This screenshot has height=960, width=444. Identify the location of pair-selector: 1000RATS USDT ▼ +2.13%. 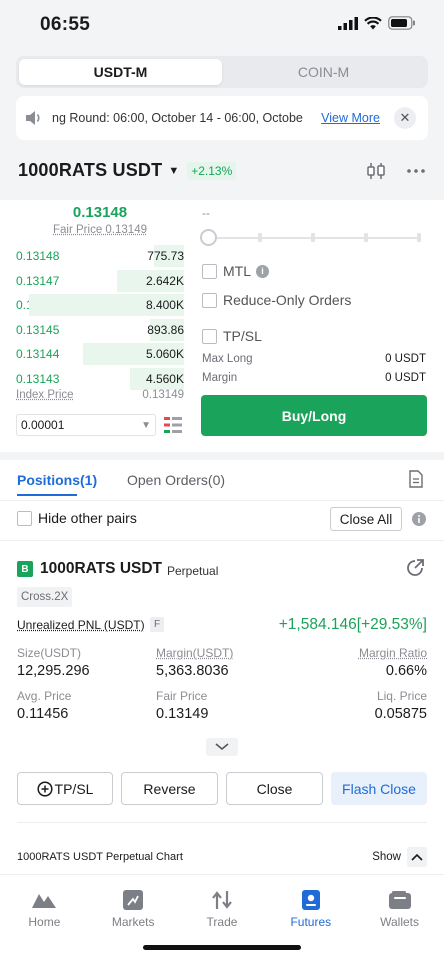
(127, 170).